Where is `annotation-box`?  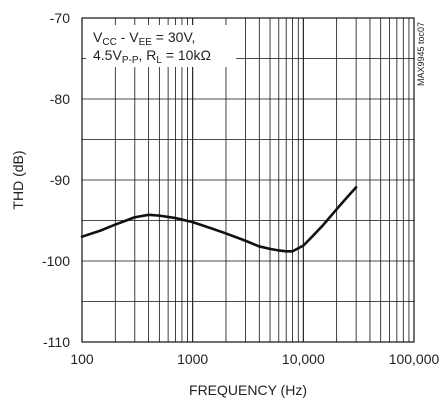
annotation-box is located at coordinates (161, 46).